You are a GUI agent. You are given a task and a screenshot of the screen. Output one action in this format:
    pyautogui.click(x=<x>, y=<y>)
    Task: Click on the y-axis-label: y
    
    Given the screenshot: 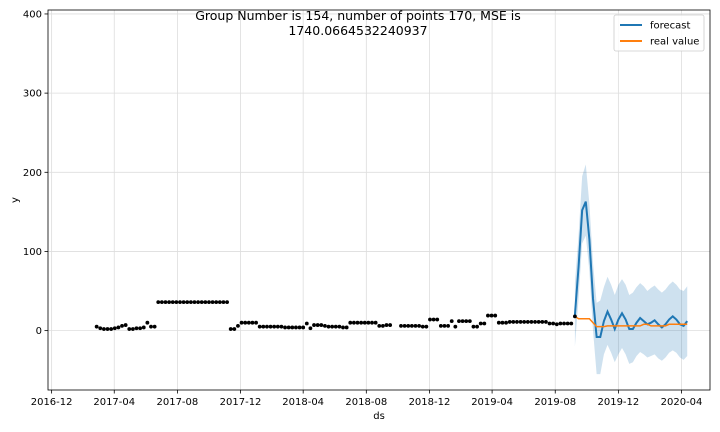 What is the action you would take?
    pyautogui.click(x=15, y=200)
    